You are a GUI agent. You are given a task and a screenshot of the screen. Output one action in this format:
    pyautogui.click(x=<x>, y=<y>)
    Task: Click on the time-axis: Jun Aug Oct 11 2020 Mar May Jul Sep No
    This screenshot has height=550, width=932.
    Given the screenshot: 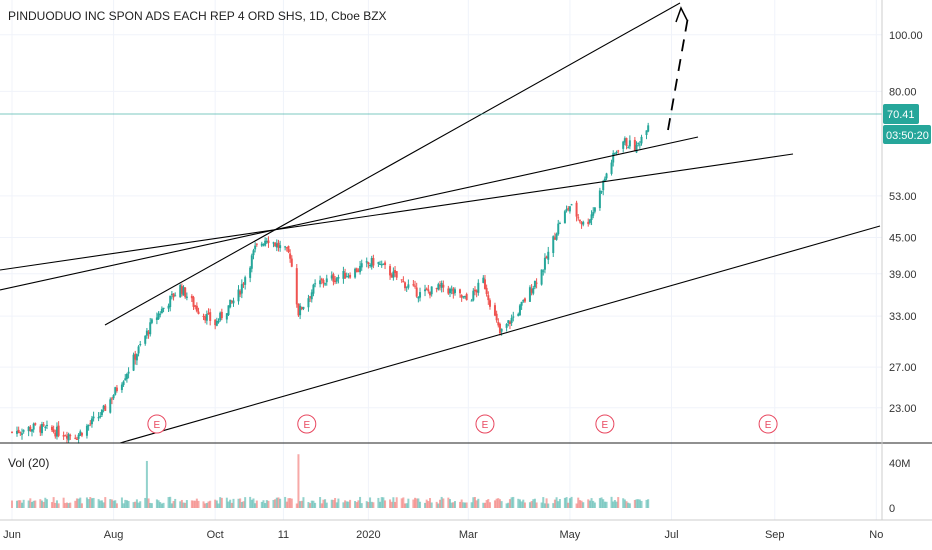 What is the action you would take?
    pyautogui.click(x=443, y=535)
    